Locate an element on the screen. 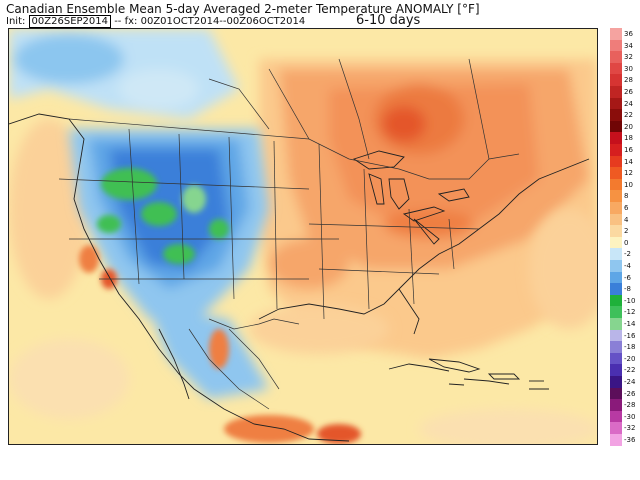 The height and width of the screenshot is (480, 640). great-lakes is located at coordinates (411, 197).